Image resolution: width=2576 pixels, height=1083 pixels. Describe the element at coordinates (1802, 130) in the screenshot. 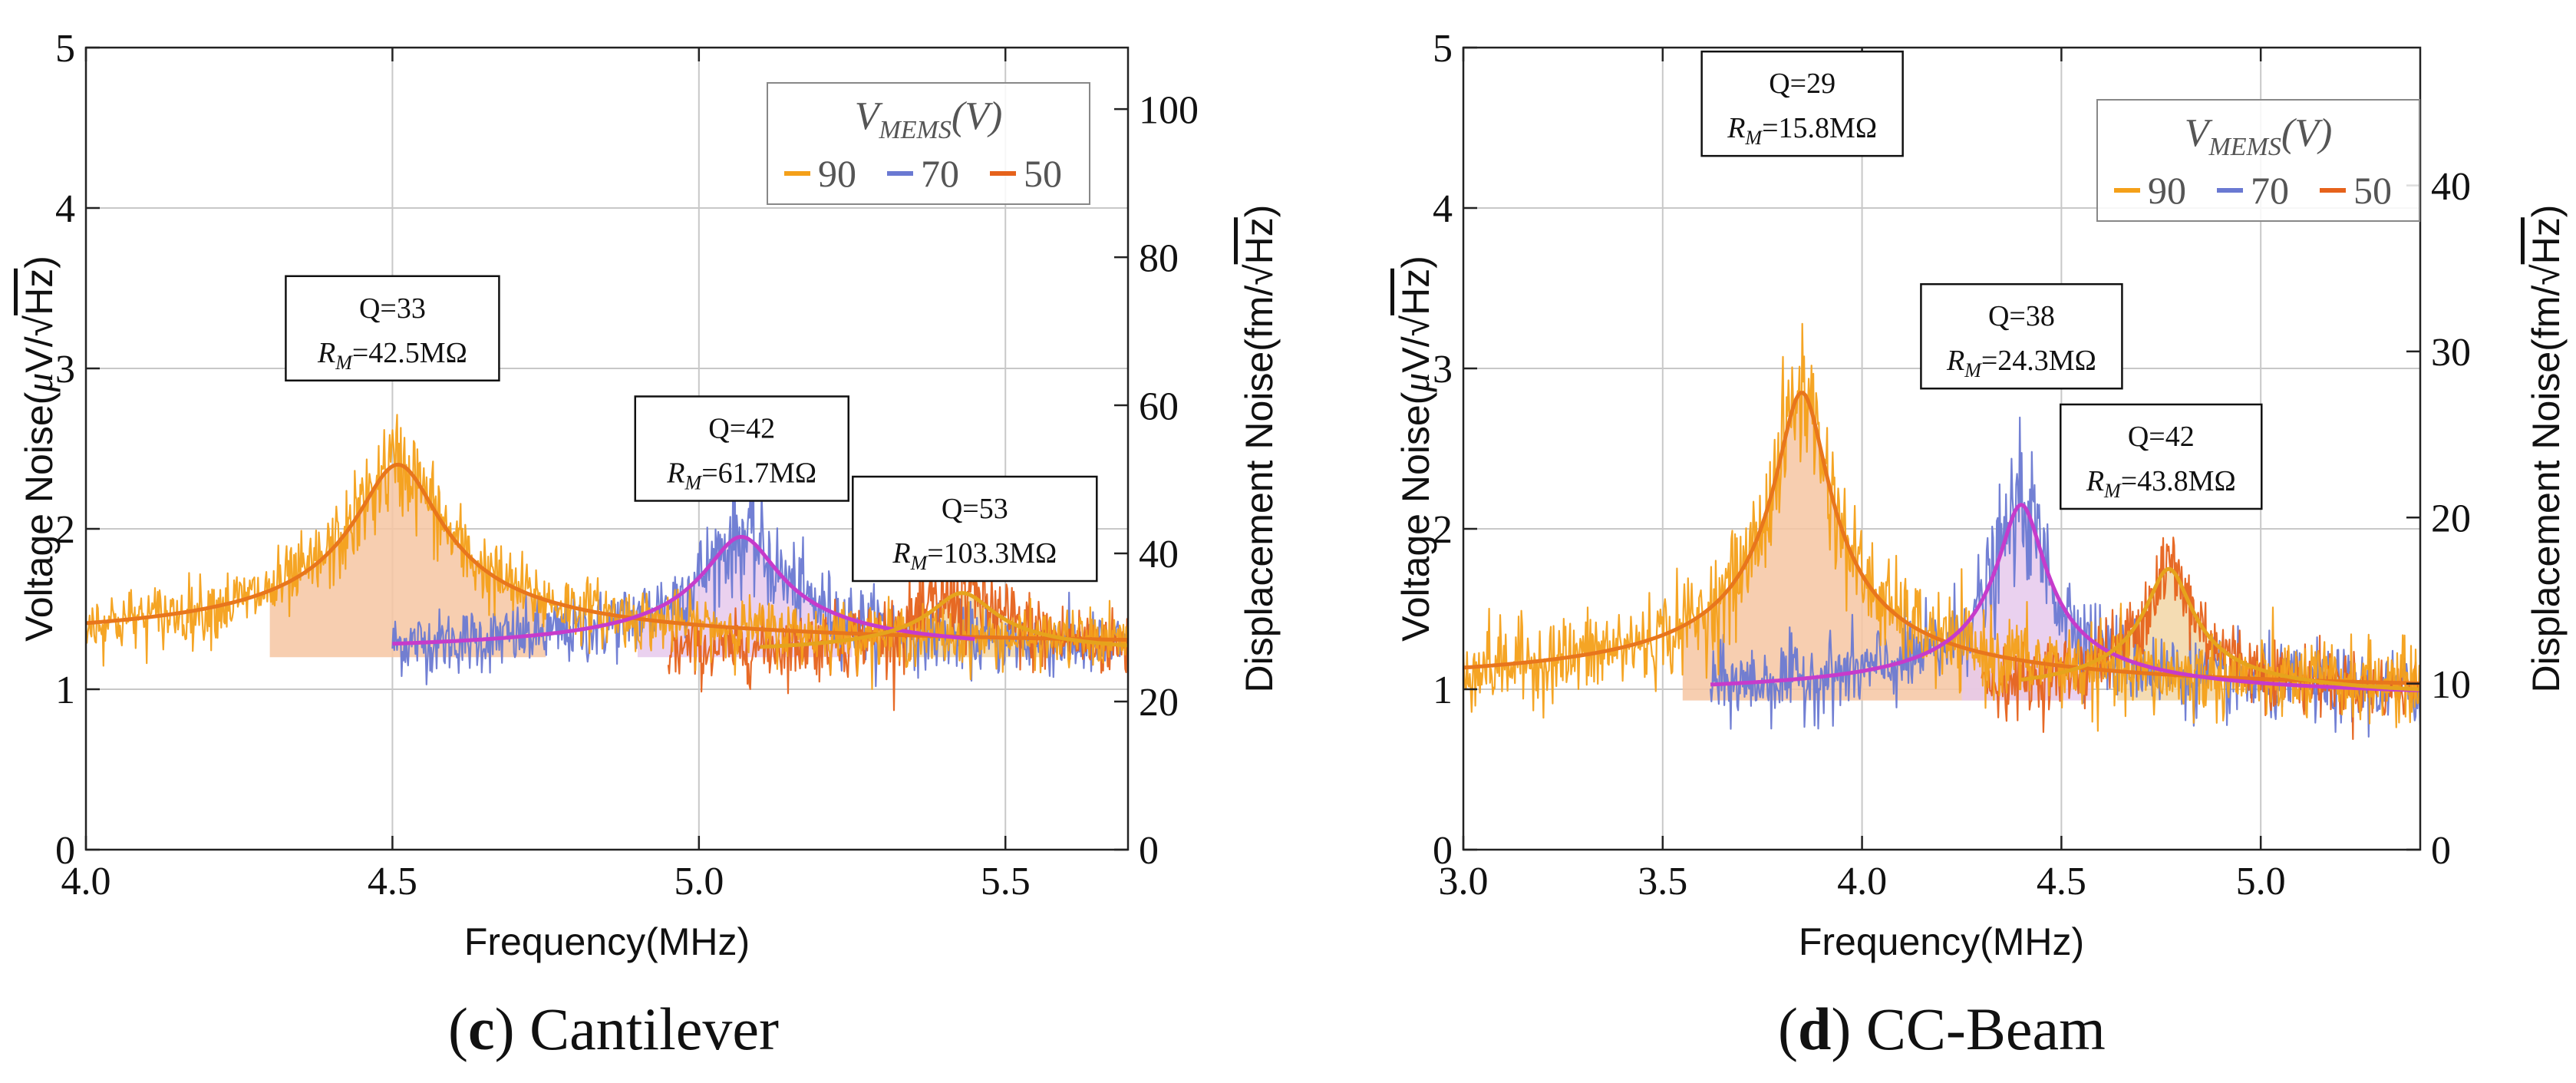

I see `annotation-rm: RM=15.8MΩ` at that location.